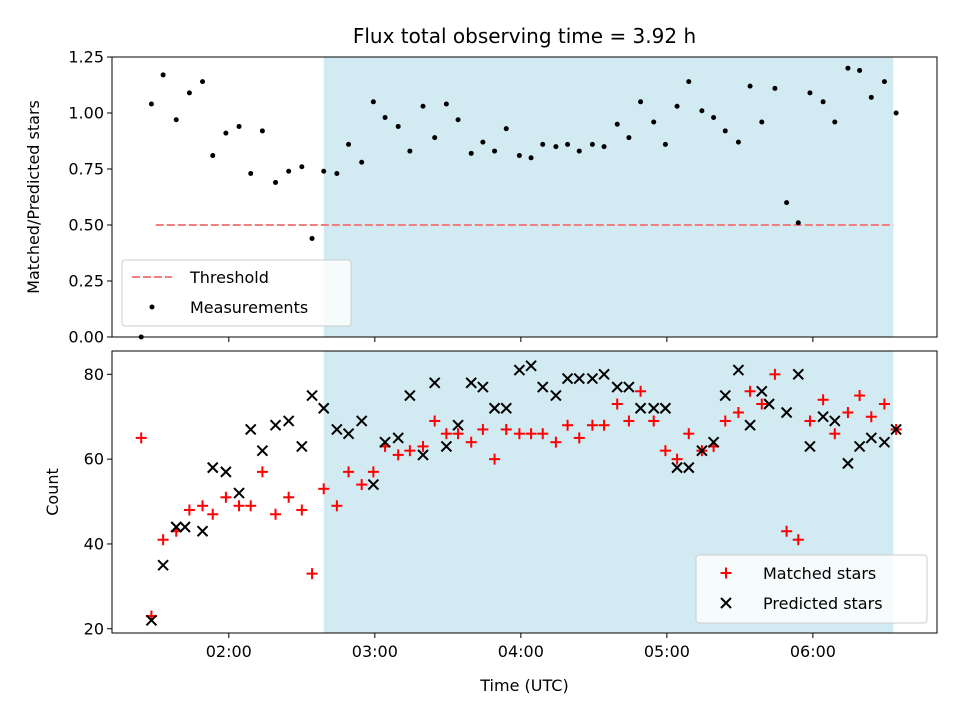  Describe the element at coordinates (86, 281) in the screenshot. I see `ratio-y-tick-label: 0.25` at that location.